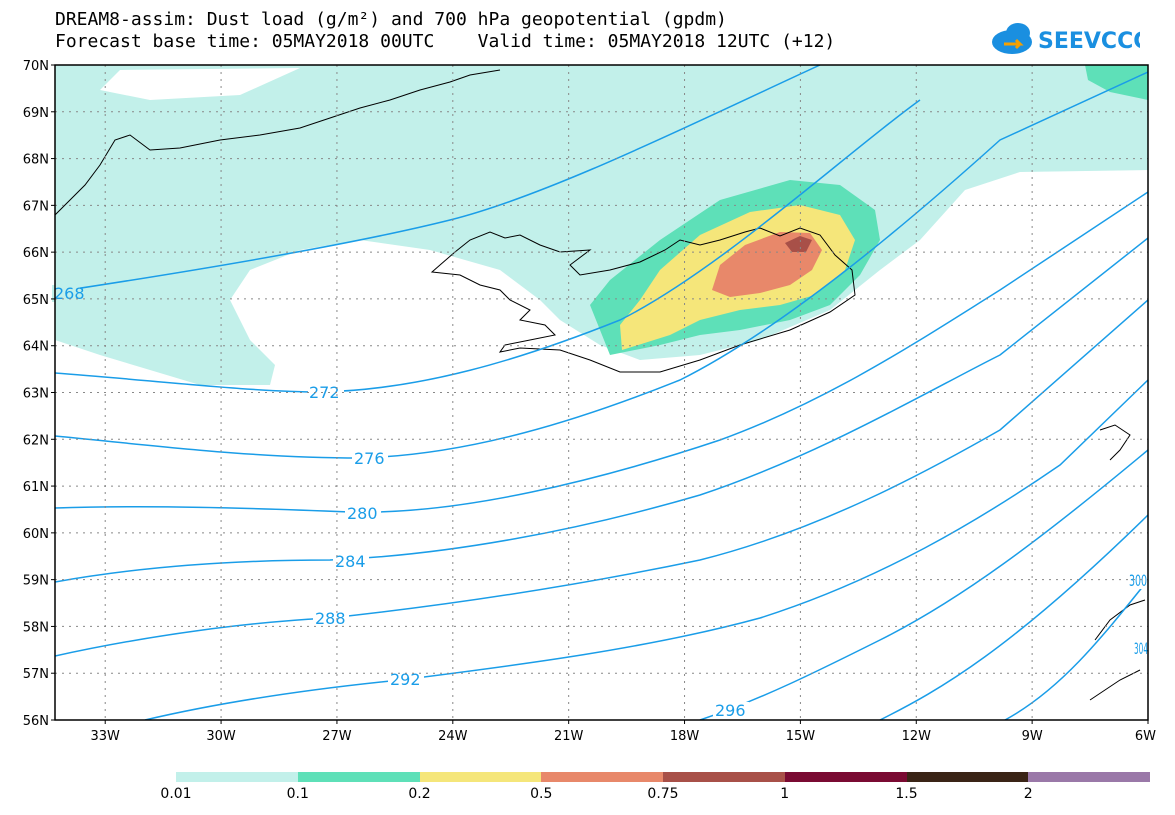 The width and height of the screenshot is (1175, 815). Describe the element at coordinates (453, 736) in the screenshot. I see `longitude-label: 24W` at that location.